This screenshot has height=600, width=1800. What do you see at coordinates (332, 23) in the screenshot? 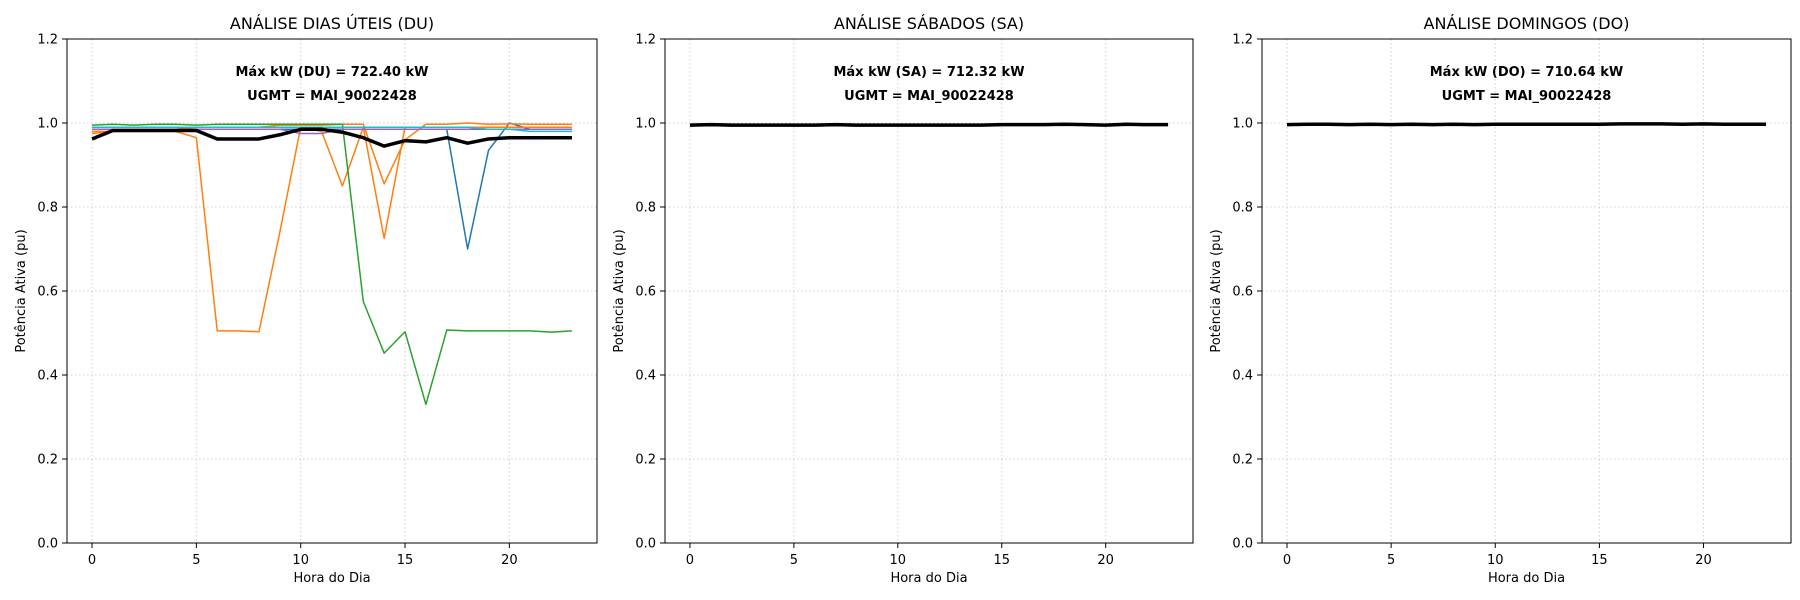
I see `chart-title: ANÁLISE DIAS ÚTEIS (DU)` at bounding box center [332, 23].